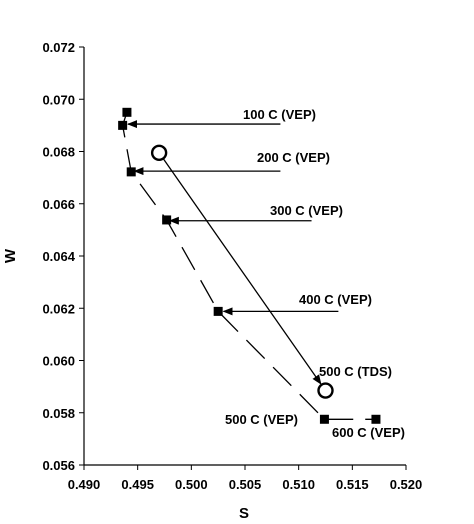 This screenshot has width=474, height=524. What do you see at coordinates (242, 271) in the screenshot?
I see `circle-series-arrow` at bounding box center [242, 271].